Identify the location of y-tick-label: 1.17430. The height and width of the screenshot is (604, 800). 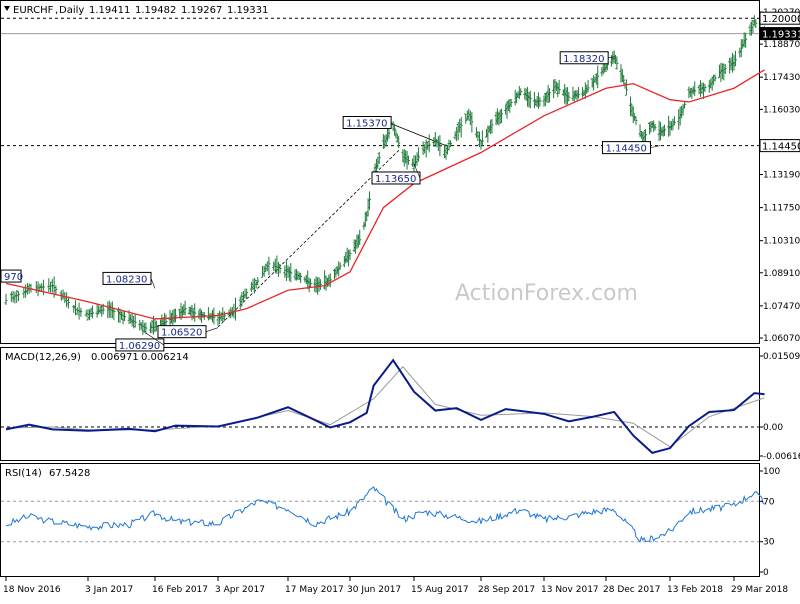
(781, 78).